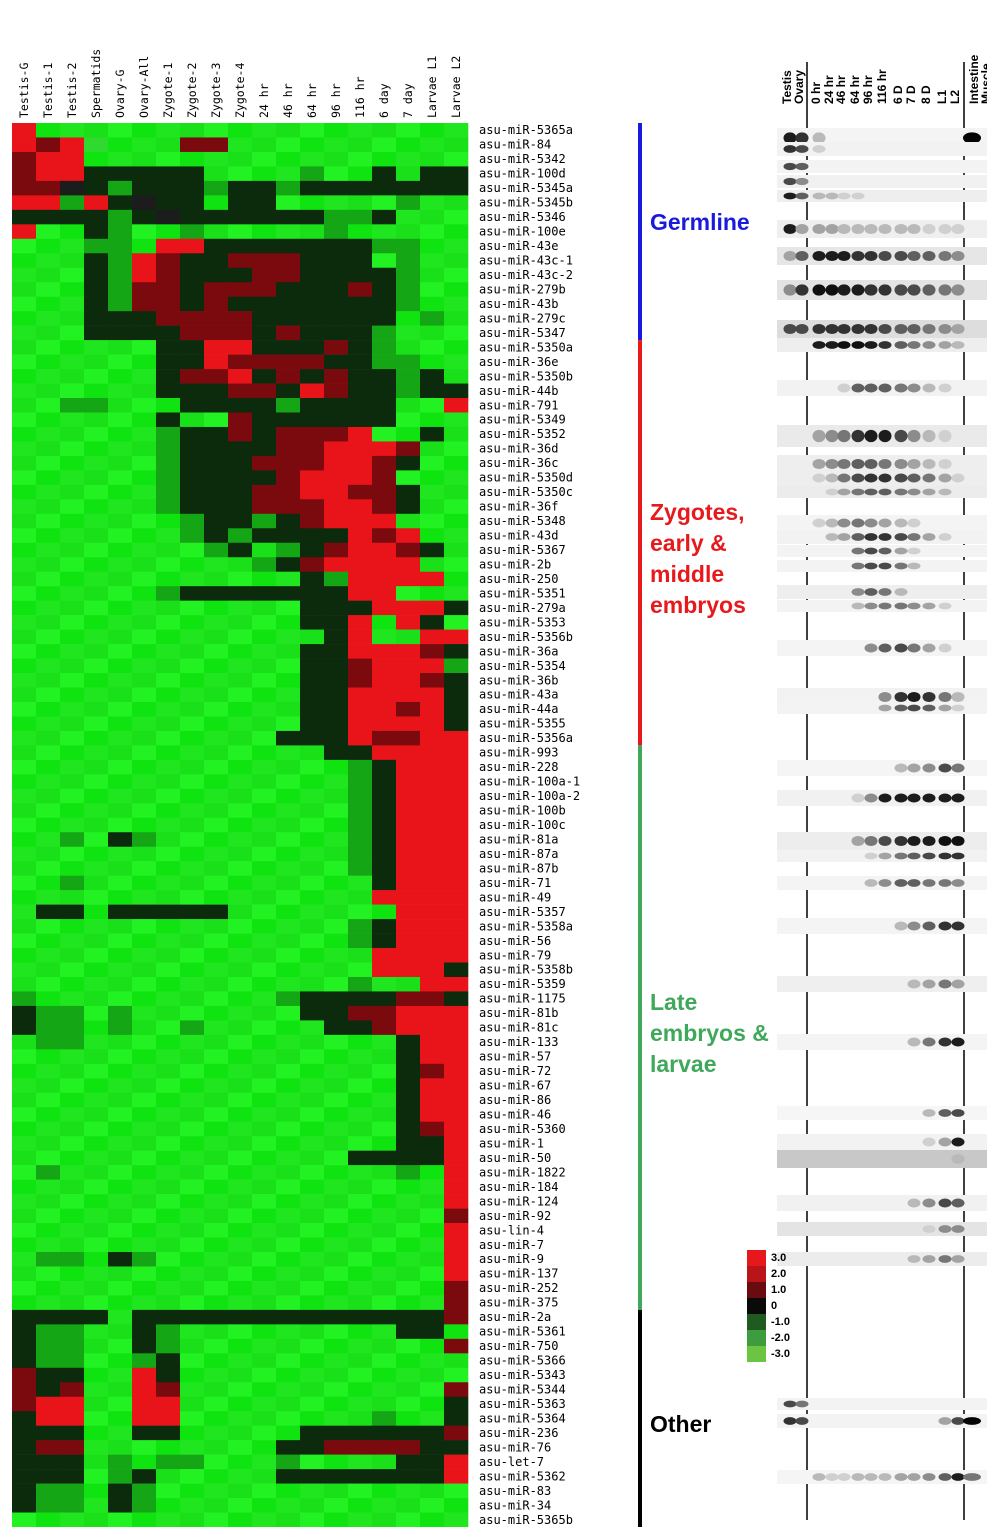  What do you see at coordinates (511, 1230) in the screenshot?
I see `row-label: asu-lin-4` at bounding box center [511, 1230].